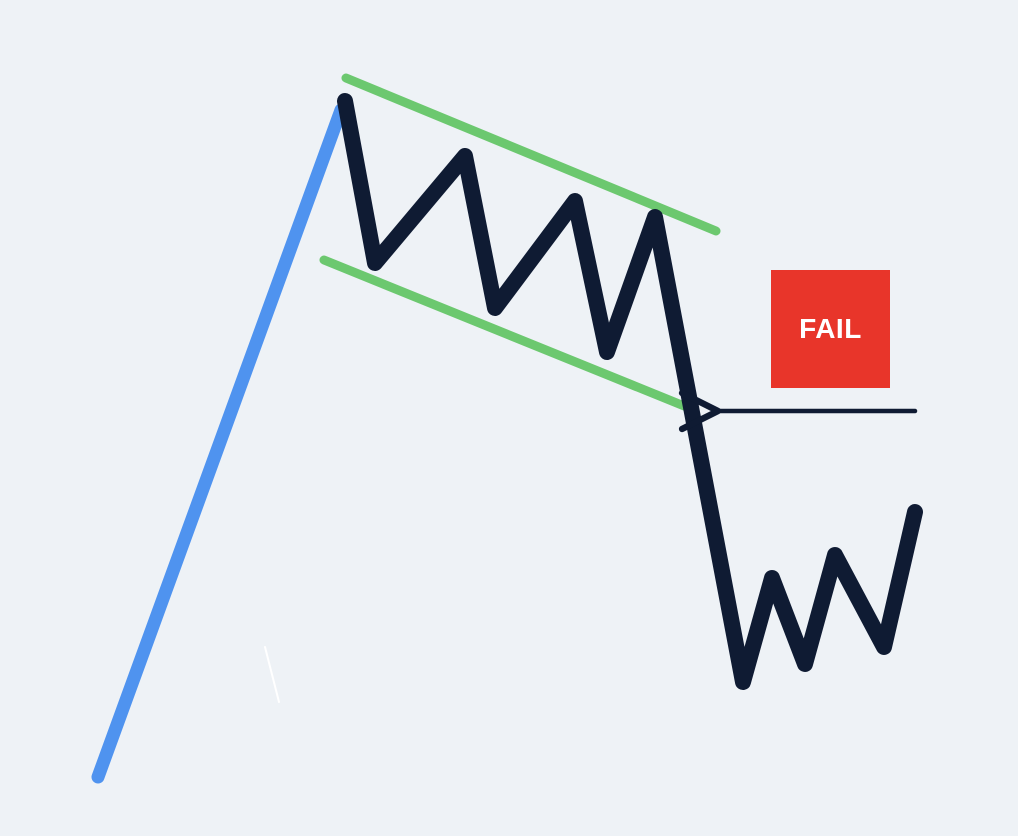  I want to click on fail-badge-box, so click(830, 329).